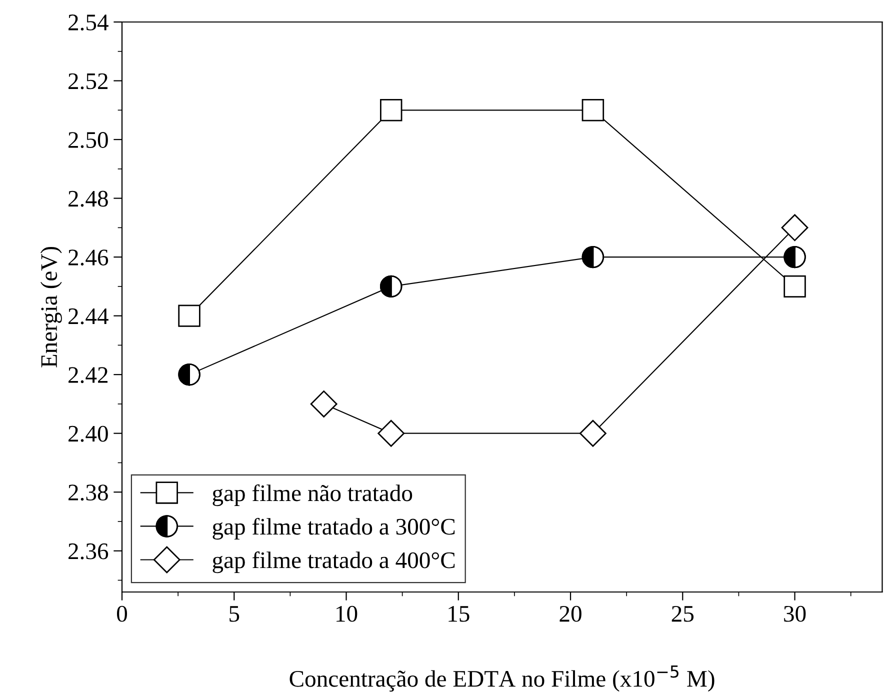  What do you see at coordinates (122, 614) in the screenshot?
I see `x-tick-label: 0` at bounding box center [122, 614].